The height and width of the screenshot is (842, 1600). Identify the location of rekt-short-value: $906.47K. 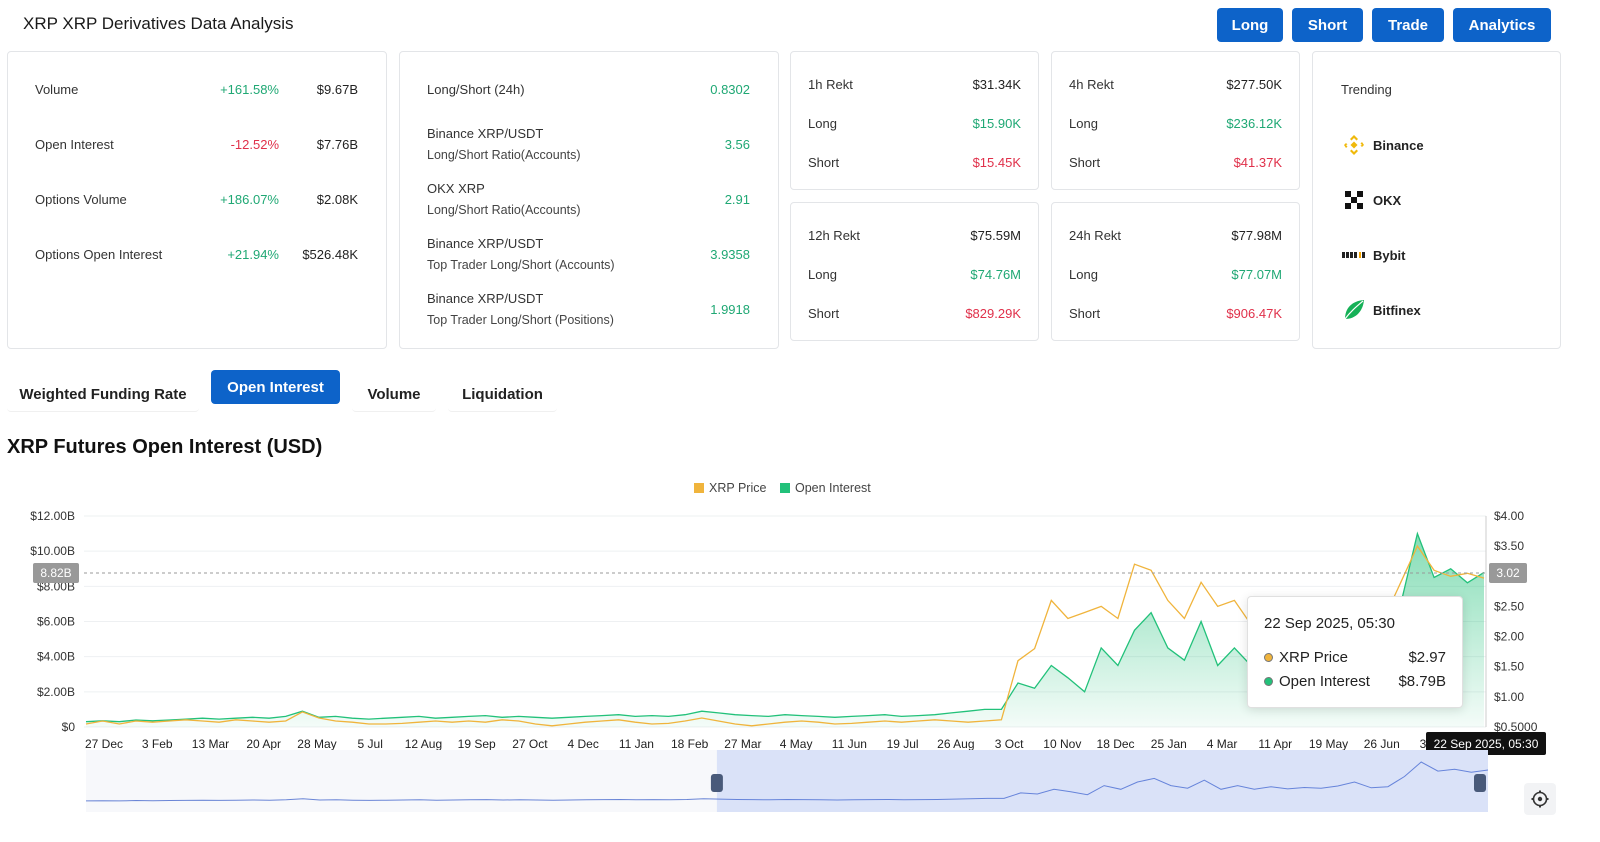
(1254, 313).